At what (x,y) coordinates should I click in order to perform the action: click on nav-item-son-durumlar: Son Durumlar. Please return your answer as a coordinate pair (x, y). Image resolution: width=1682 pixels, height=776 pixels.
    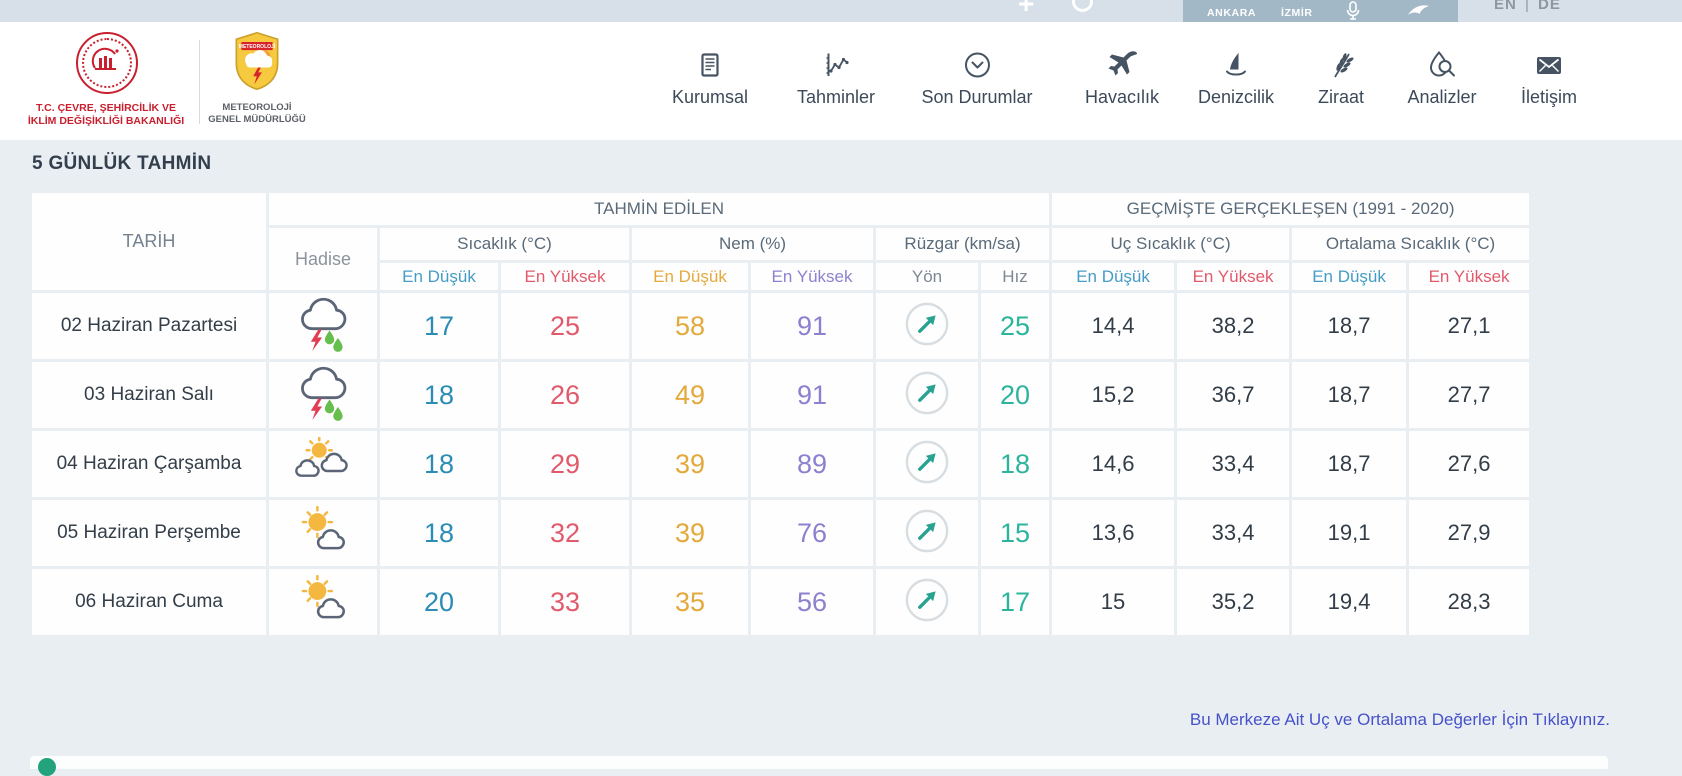
    Looking at the image, I should click on (977, 77).